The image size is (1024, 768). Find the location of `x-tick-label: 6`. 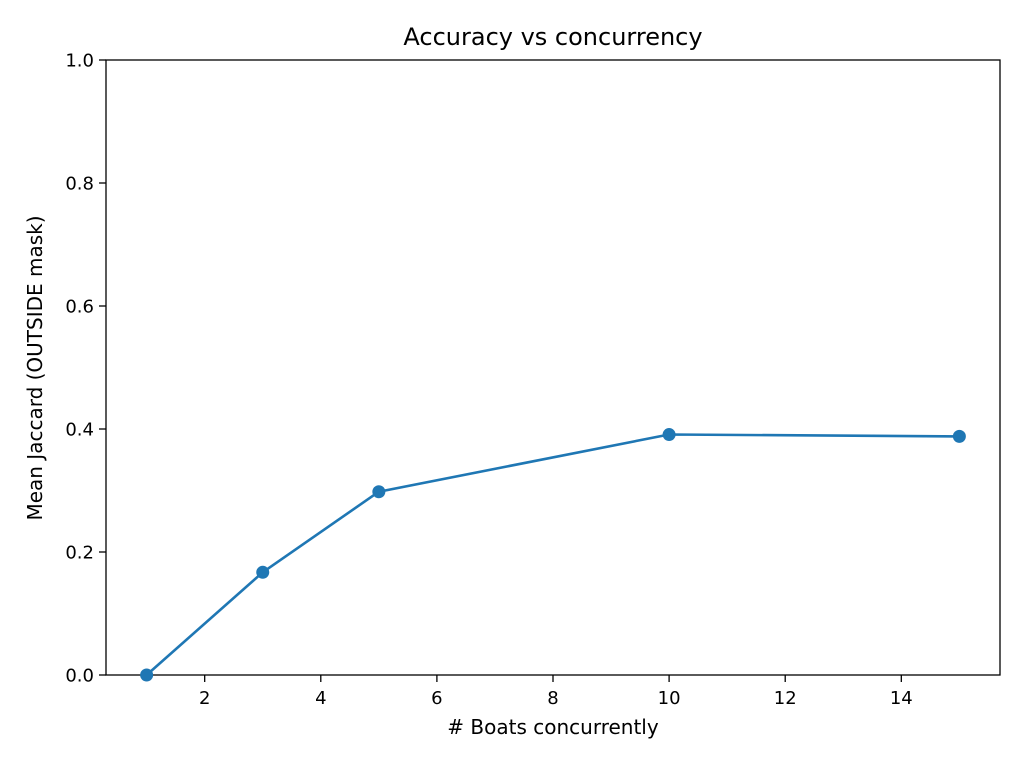

x-tick-label: 6 is located at coordinates (436, 698).